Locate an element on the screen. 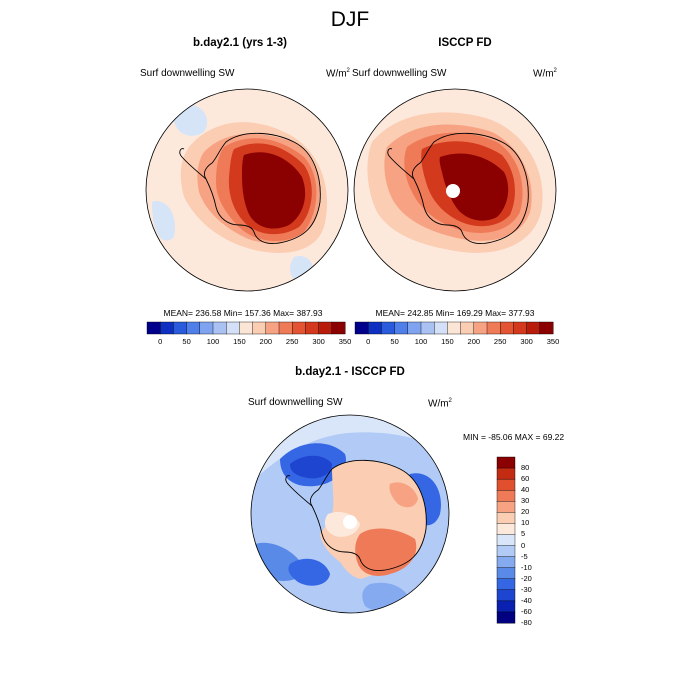 Image resolution: width=700 pixels, height=700 pixels. panel1-coastline is located at coordinates (262, 188).